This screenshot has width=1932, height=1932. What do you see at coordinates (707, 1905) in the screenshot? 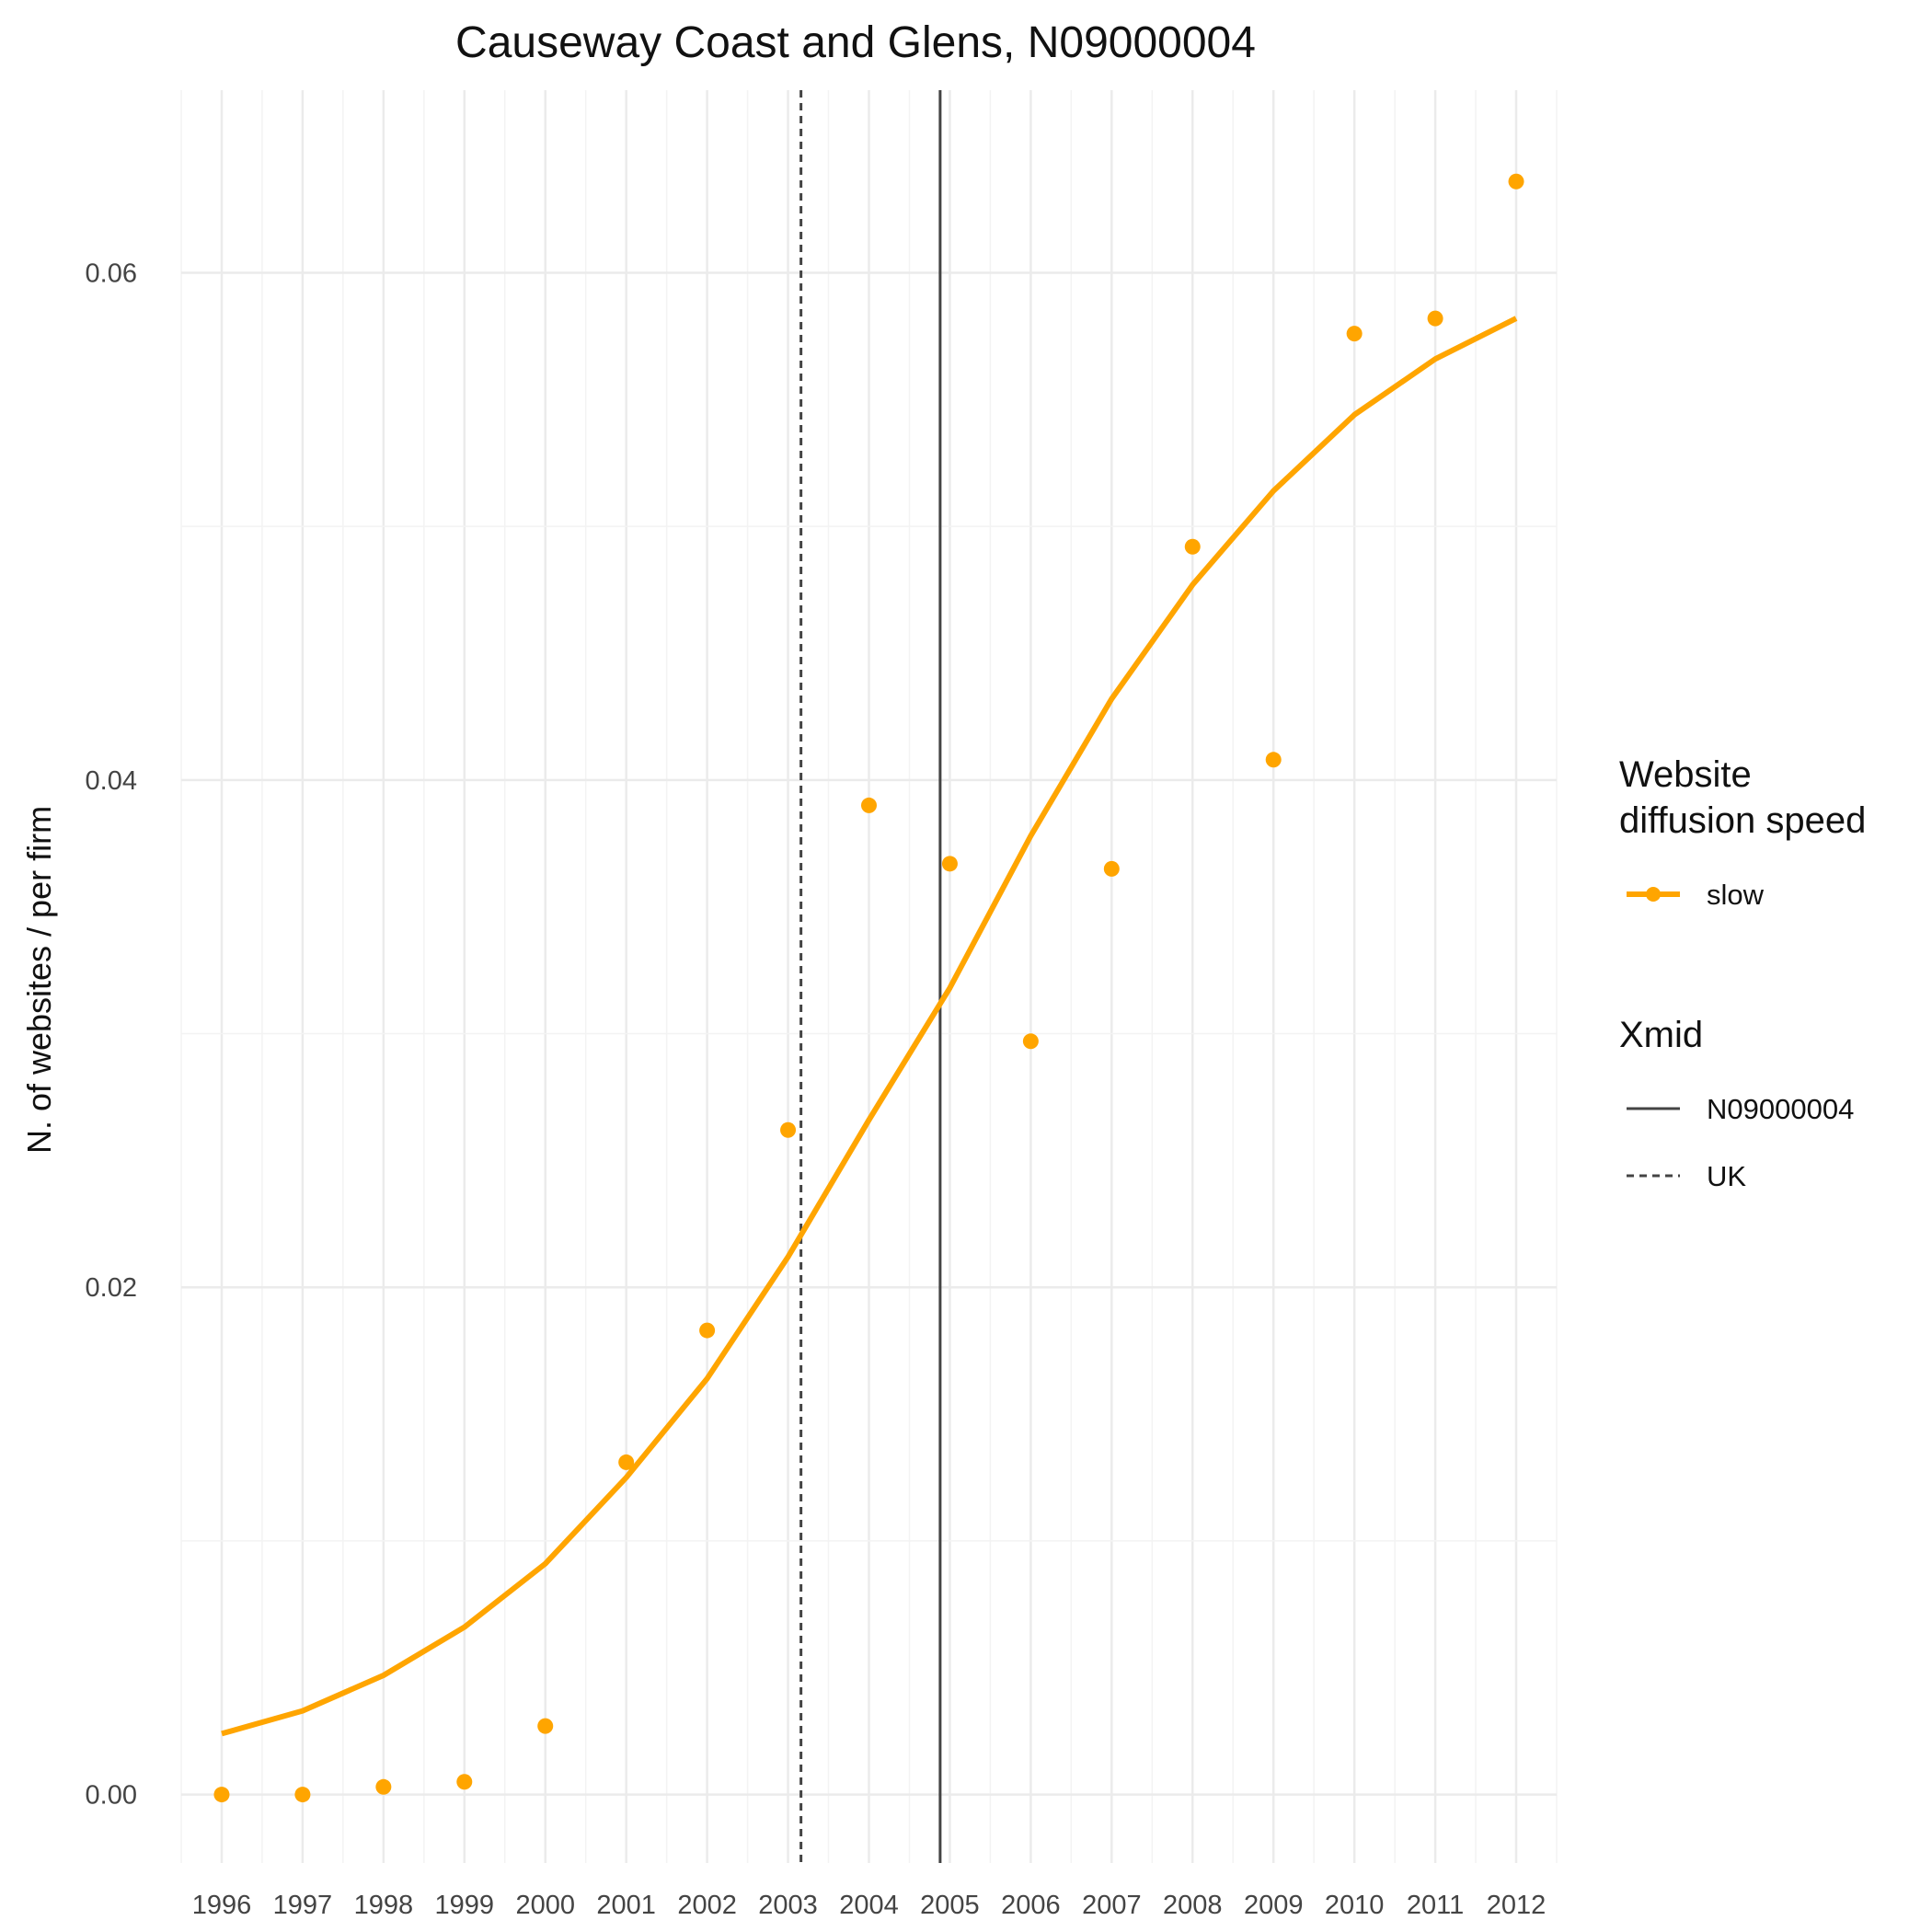
I see `x-tick-label: 2002` at bounding box center [707, 1905].